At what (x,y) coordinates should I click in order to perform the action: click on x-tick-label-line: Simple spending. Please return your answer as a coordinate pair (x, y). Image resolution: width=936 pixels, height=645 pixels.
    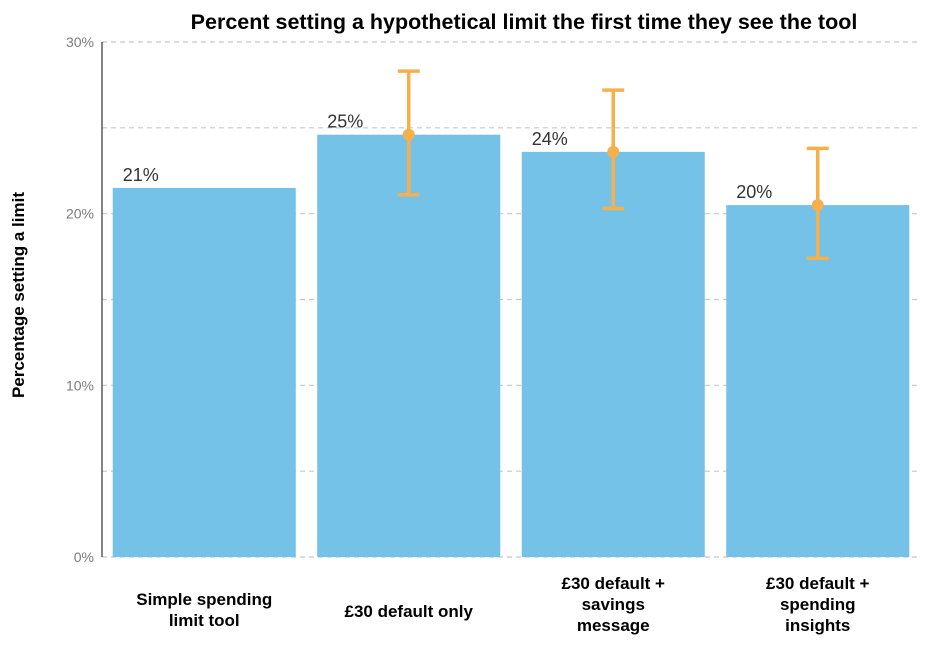
    Looking at the image, I should click on (204, 599).